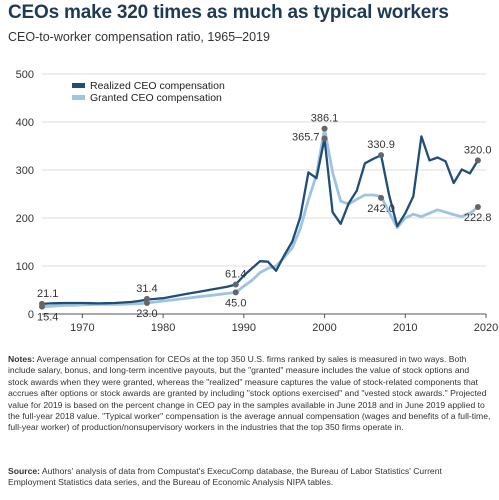  I want to click on x-tick-label: 2000, so click(324, 328).